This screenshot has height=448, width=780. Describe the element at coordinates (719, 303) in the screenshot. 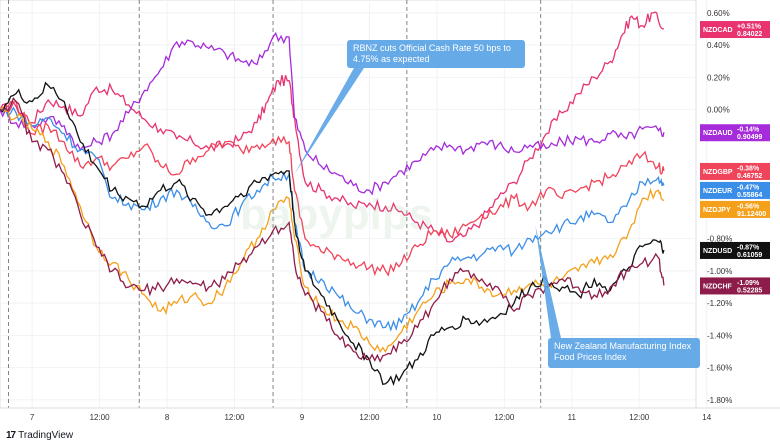

I see `y-tick-label: -1.20%` at that location.